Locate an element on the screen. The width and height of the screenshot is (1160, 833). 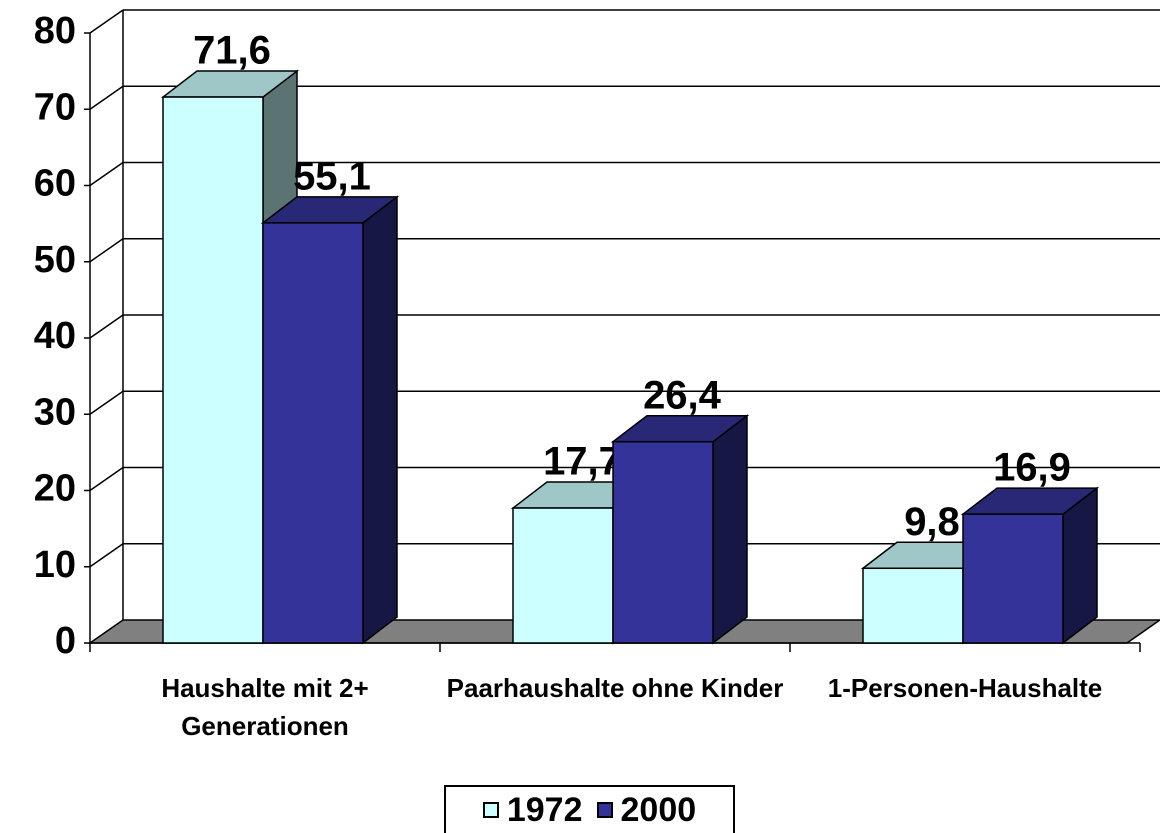
x-tick-label: Paarhaushalte ohne Kinder is located at coordinates (615, 688).